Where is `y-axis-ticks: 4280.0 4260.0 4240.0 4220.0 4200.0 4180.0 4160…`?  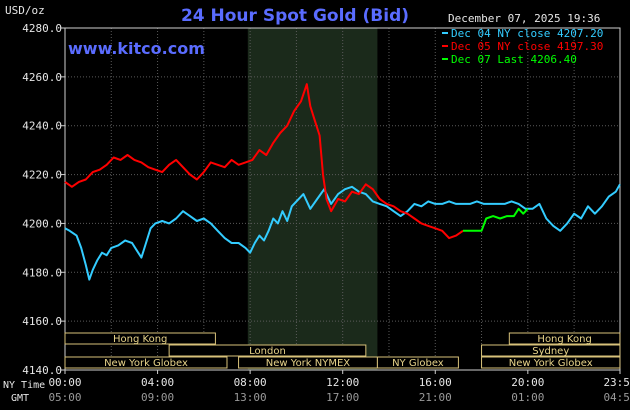 y-axis-ticks: 4280.0 4260.0 4240.0 4220.0 4200.0 4180.0 4160… is located at coordinates (43, 199).